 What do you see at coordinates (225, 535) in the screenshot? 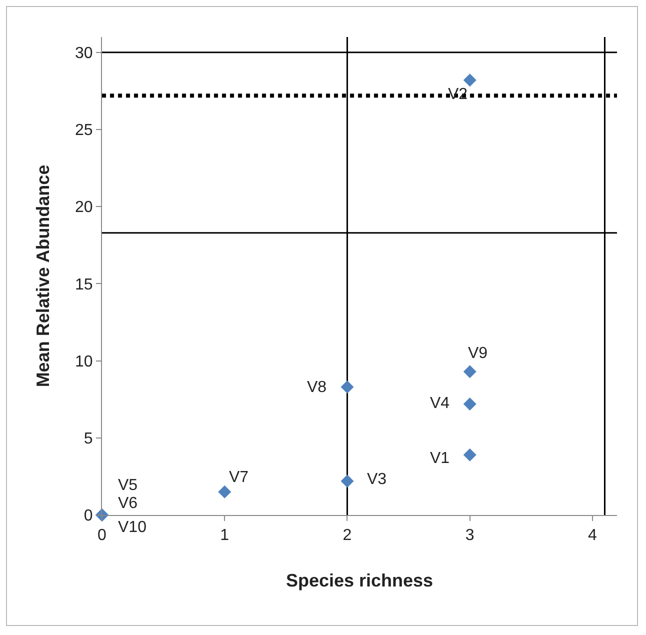
I see `x-tick-label: 1` at bounding box center [225, 535].